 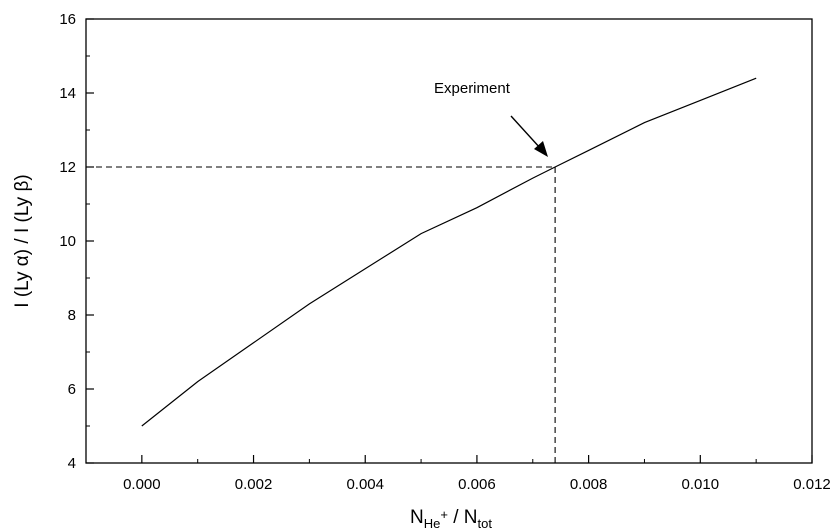 What do you see at coordinates (444, 514) in the screenshot?
I see `x-axis-title-sup: +` at bounding box center [444, 514].